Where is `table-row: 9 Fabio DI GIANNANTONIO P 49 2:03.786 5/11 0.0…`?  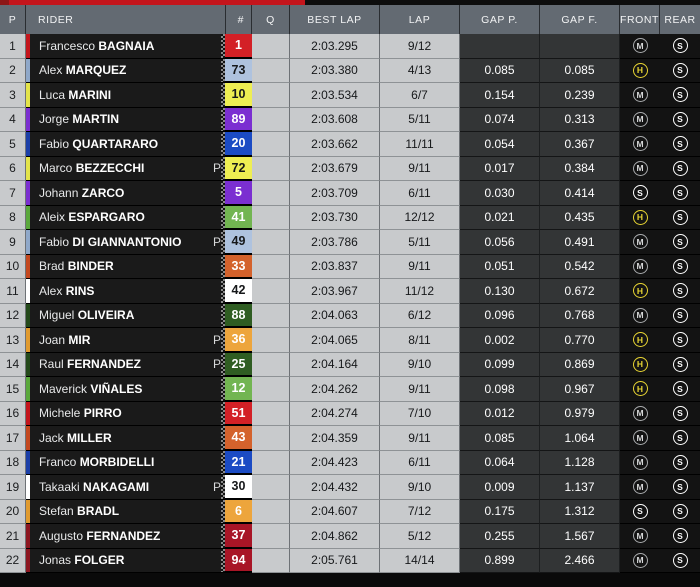 table-row: 9 Fabio DI GIANNANTONIO P 49 2:03.786 5/11 0.0… is located at coordinates (350, 242).